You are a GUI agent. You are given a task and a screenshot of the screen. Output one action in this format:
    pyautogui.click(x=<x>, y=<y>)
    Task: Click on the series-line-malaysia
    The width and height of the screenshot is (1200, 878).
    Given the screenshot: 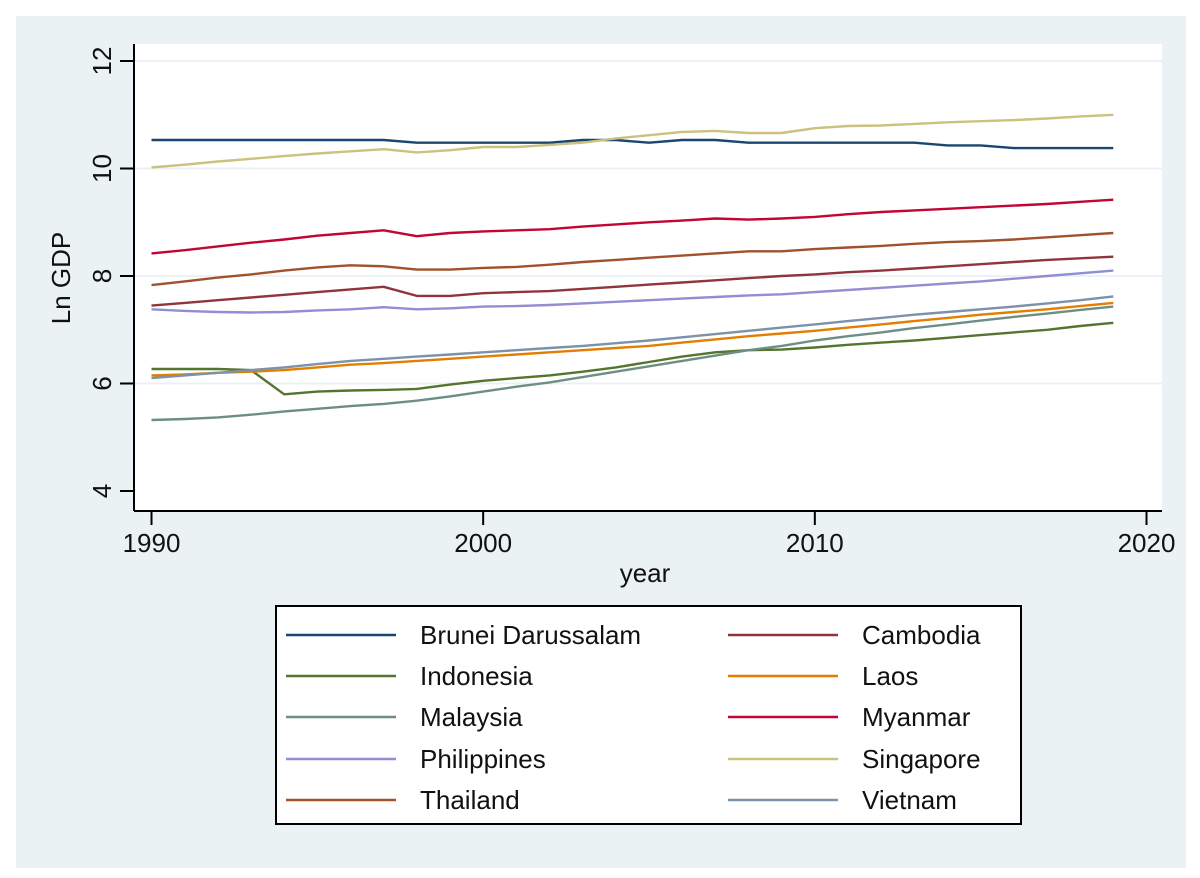 What is the action you would take?
    pyautogui.click(x=632, y=363)
    